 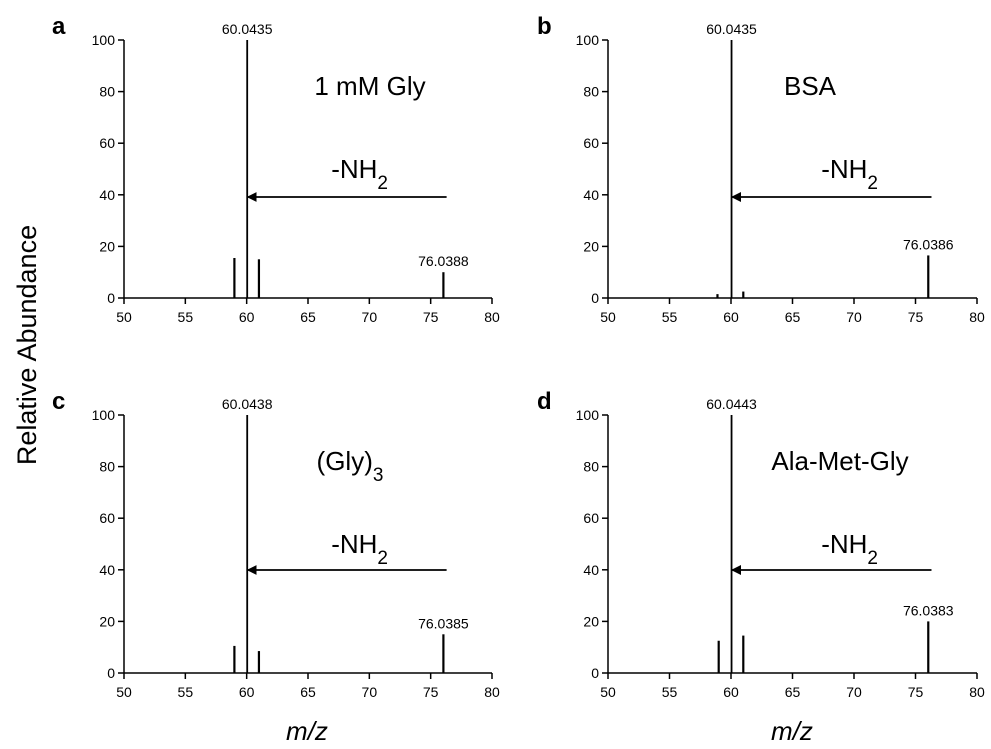 I want to click on peak-label: 60.0438, so click(x=247, y=404).